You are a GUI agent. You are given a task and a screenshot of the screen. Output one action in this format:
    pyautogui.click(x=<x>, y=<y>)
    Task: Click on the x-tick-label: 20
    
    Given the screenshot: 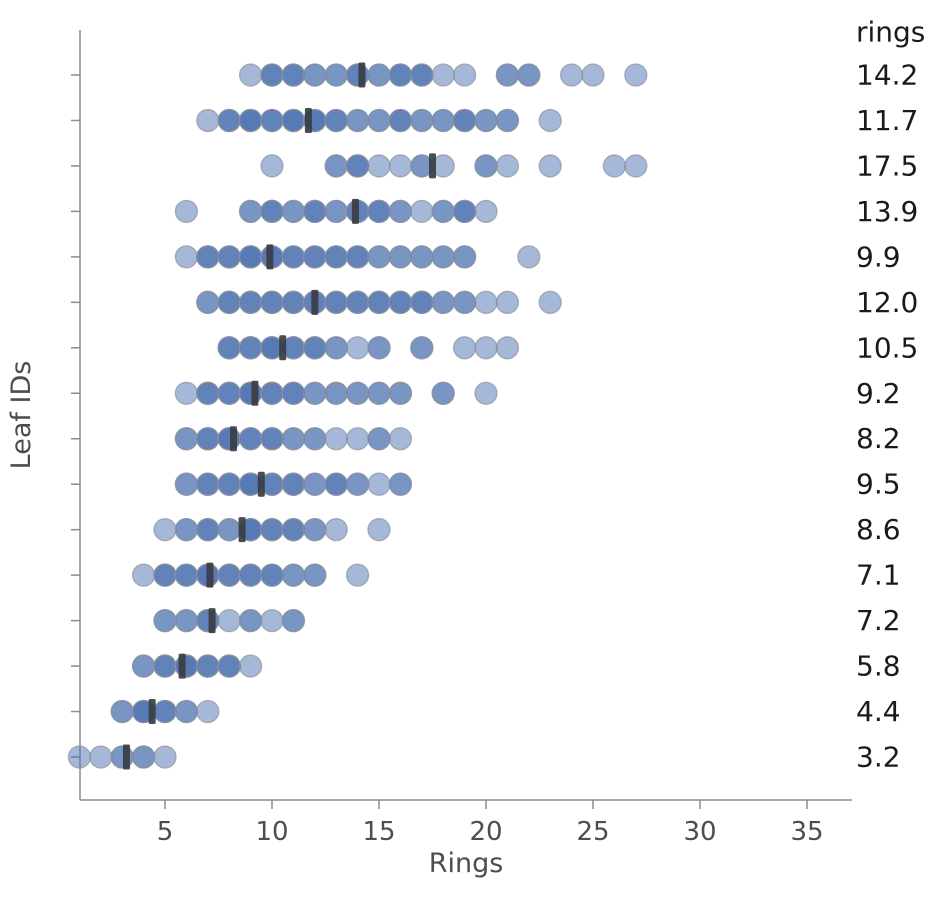 What is the action you would take?
    pyautogui.click(x=485, y=832)
    